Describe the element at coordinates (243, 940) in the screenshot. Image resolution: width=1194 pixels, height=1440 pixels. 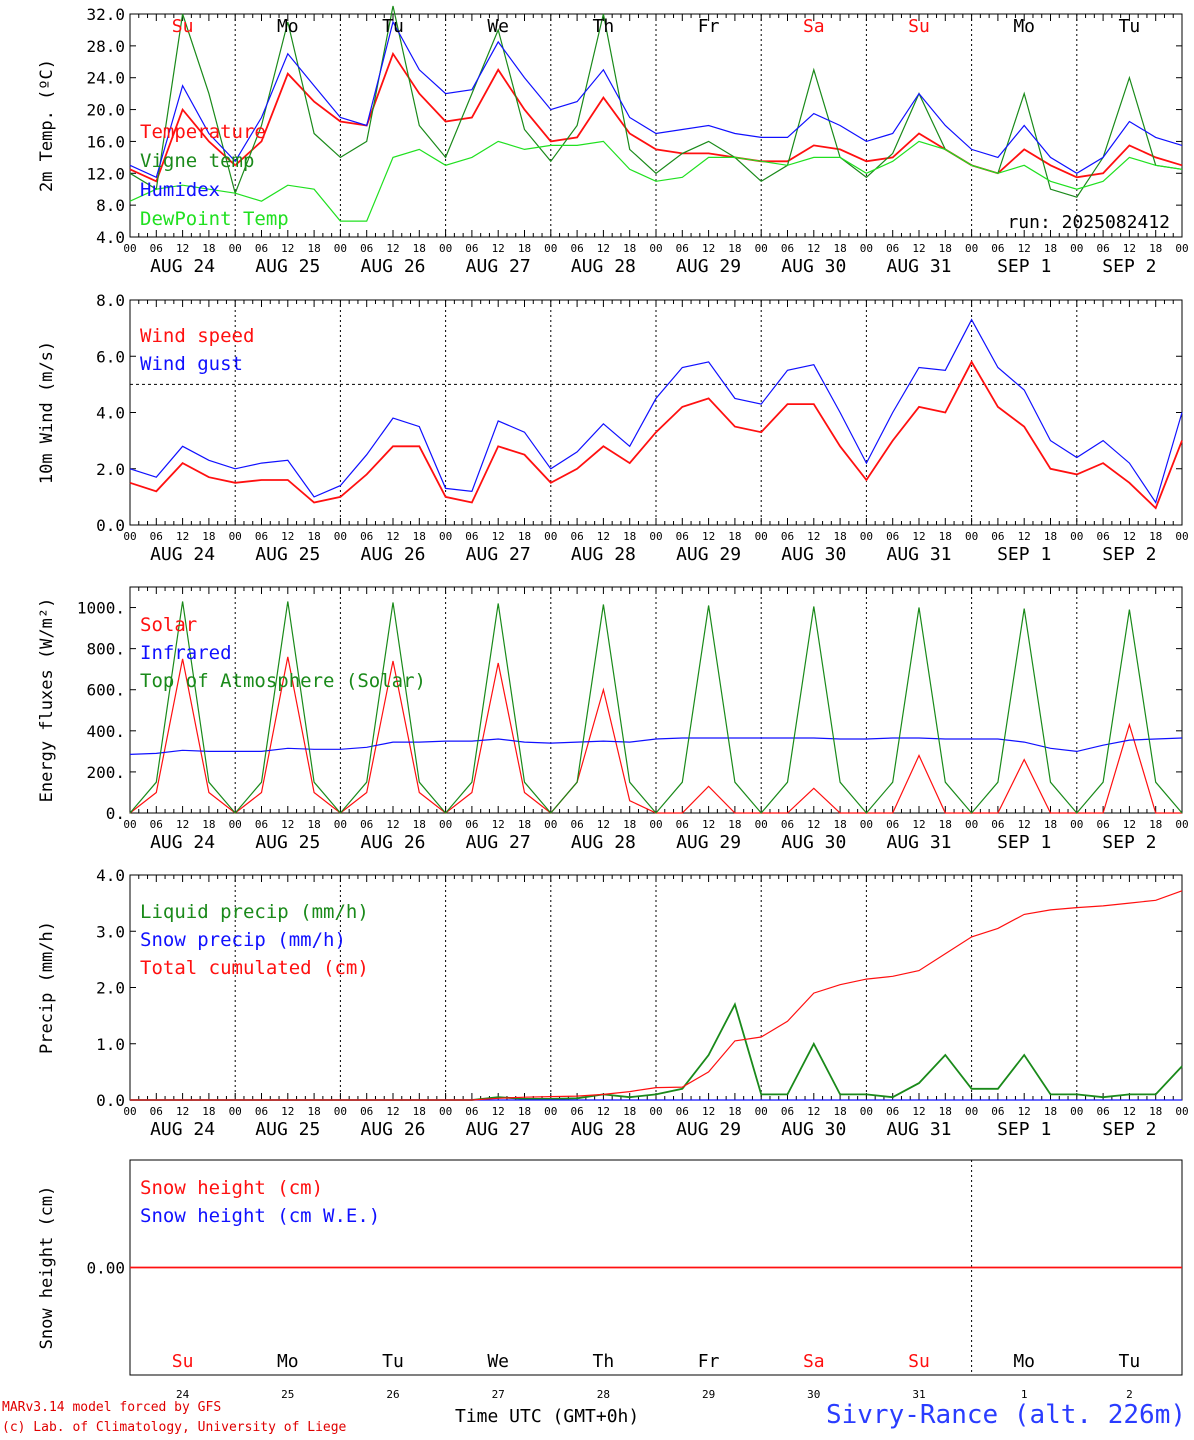
I see `legend-entry: Snow precip (mm/h)` at that location.